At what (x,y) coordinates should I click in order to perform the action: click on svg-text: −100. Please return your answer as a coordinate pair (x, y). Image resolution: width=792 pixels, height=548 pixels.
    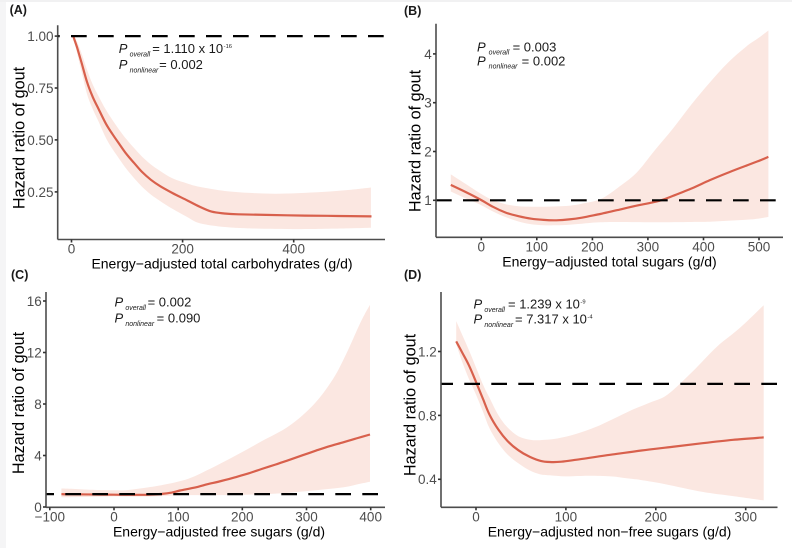
    Looking at the image, I should click on (50, 517).